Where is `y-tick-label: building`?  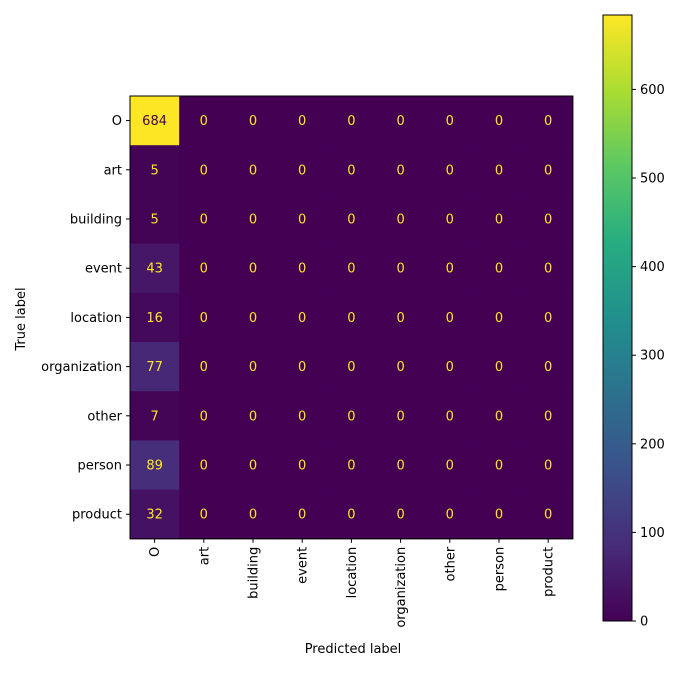 y-tick-label: building is located at coordinates (96, 220).